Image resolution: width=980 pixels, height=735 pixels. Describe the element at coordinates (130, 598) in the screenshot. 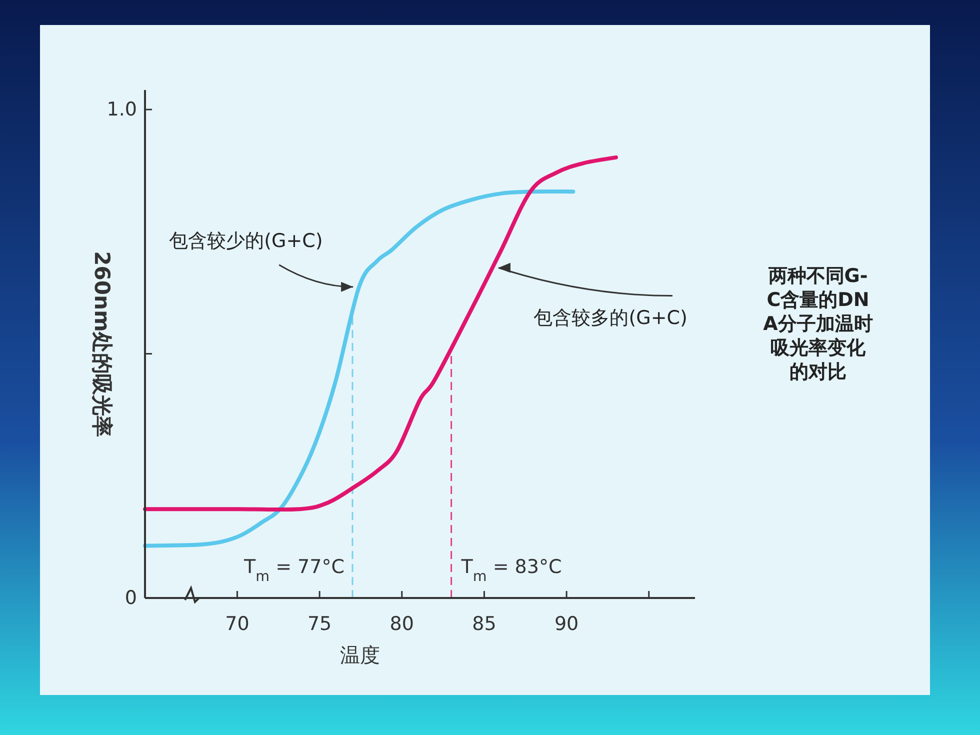

I see `y-tick-label: 0` at that location.